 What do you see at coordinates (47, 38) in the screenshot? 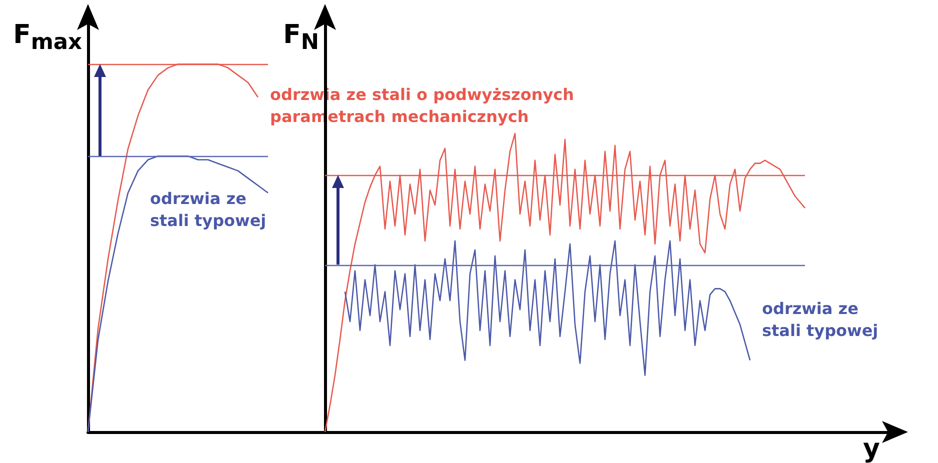
I see `y-axis-title: F$_{max}$` at bounding box center [47, 38].